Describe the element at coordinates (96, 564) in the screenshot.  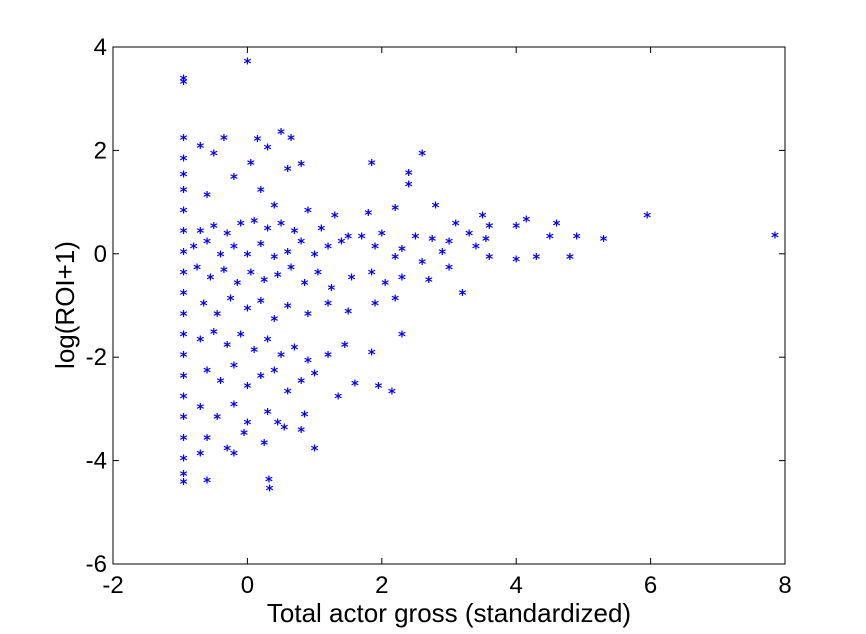
I see `y-tick-label: -6` at that location.